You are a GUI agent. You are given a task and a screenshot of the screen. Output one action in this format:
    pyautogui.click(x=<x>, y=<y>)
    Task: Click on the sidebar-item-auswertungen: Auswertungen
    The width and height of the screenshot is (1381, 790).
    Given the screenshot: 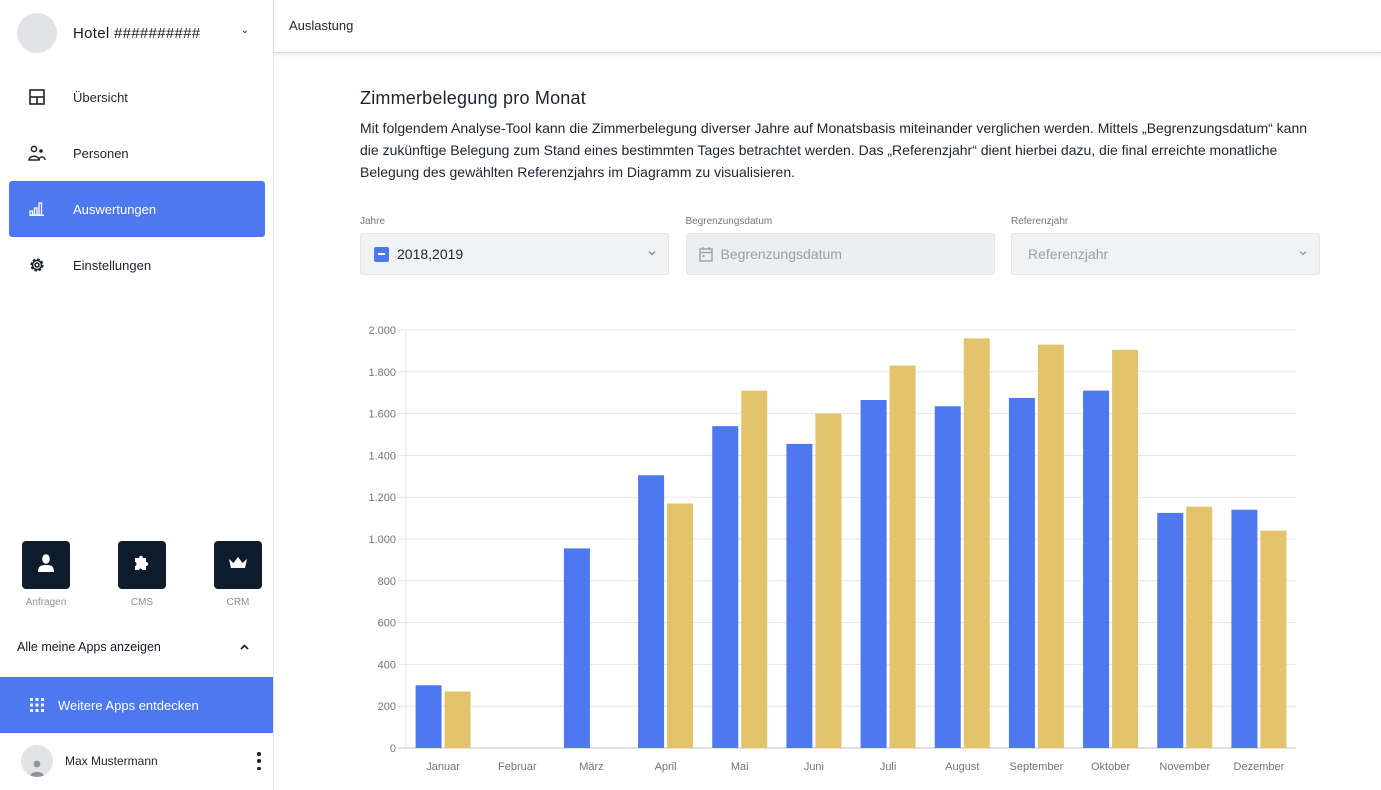 What is the action you would take?
    pyautogui.click(x=137, y=209)
    